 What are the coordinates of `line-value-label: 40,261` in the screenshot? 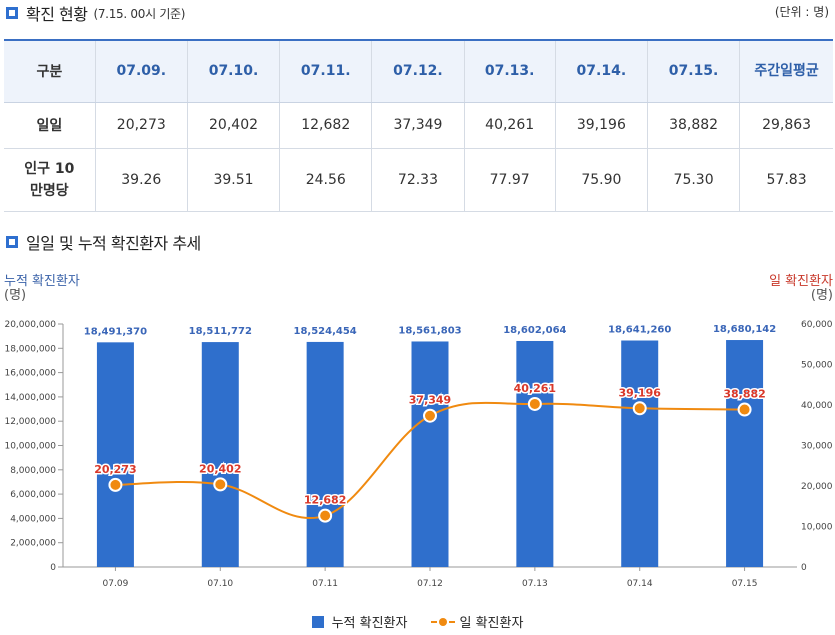 It's located at (535, 388).